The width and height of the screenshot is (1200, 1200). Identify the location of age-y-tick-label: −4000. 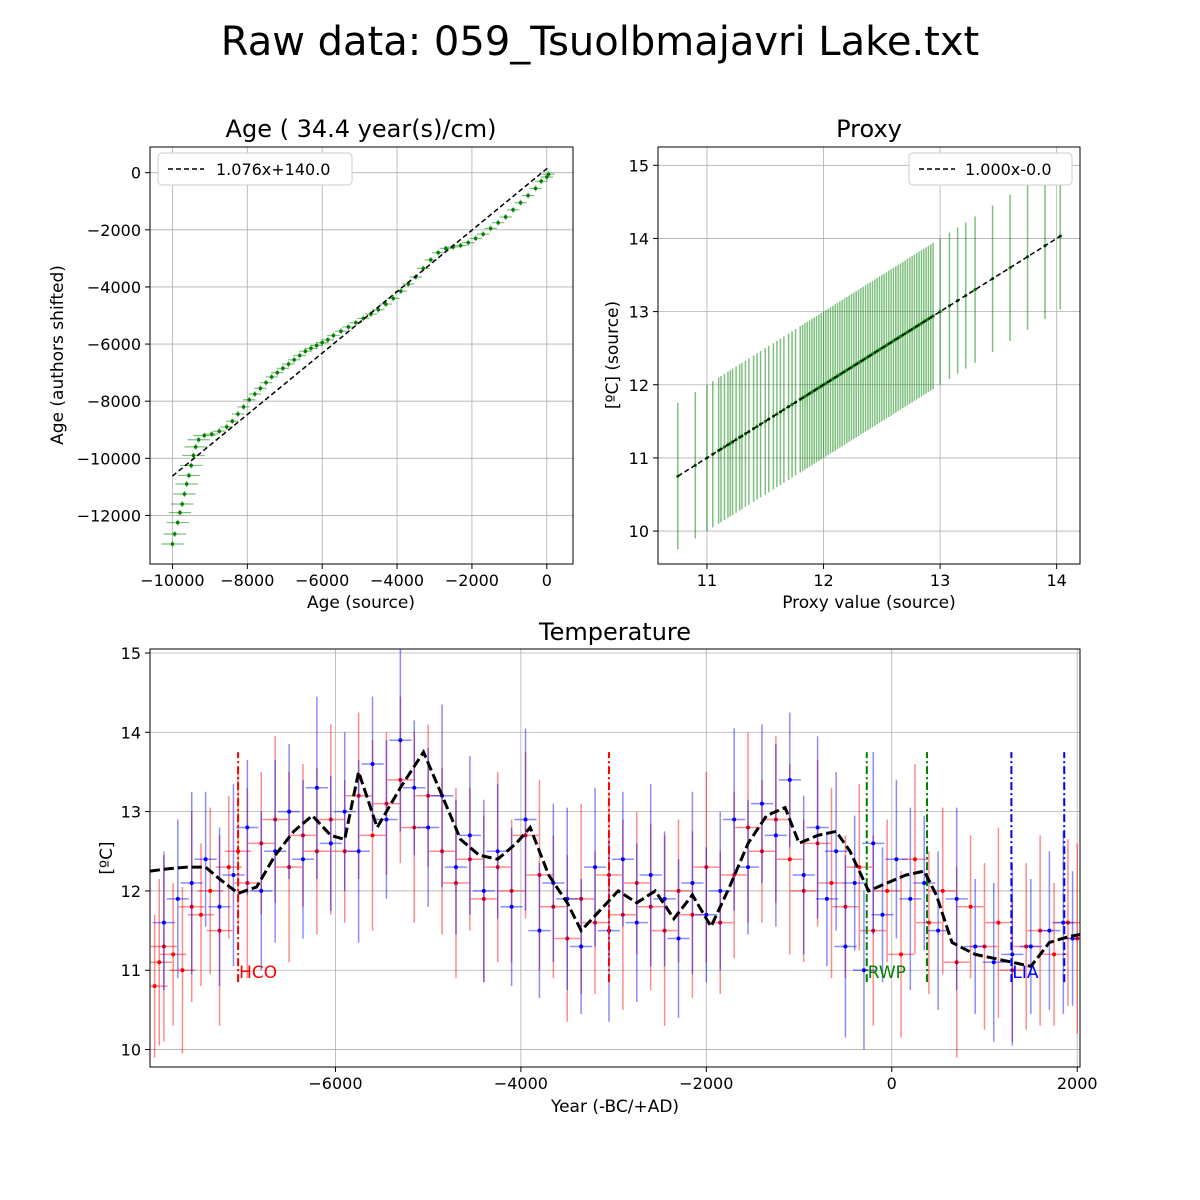
(114, 287).